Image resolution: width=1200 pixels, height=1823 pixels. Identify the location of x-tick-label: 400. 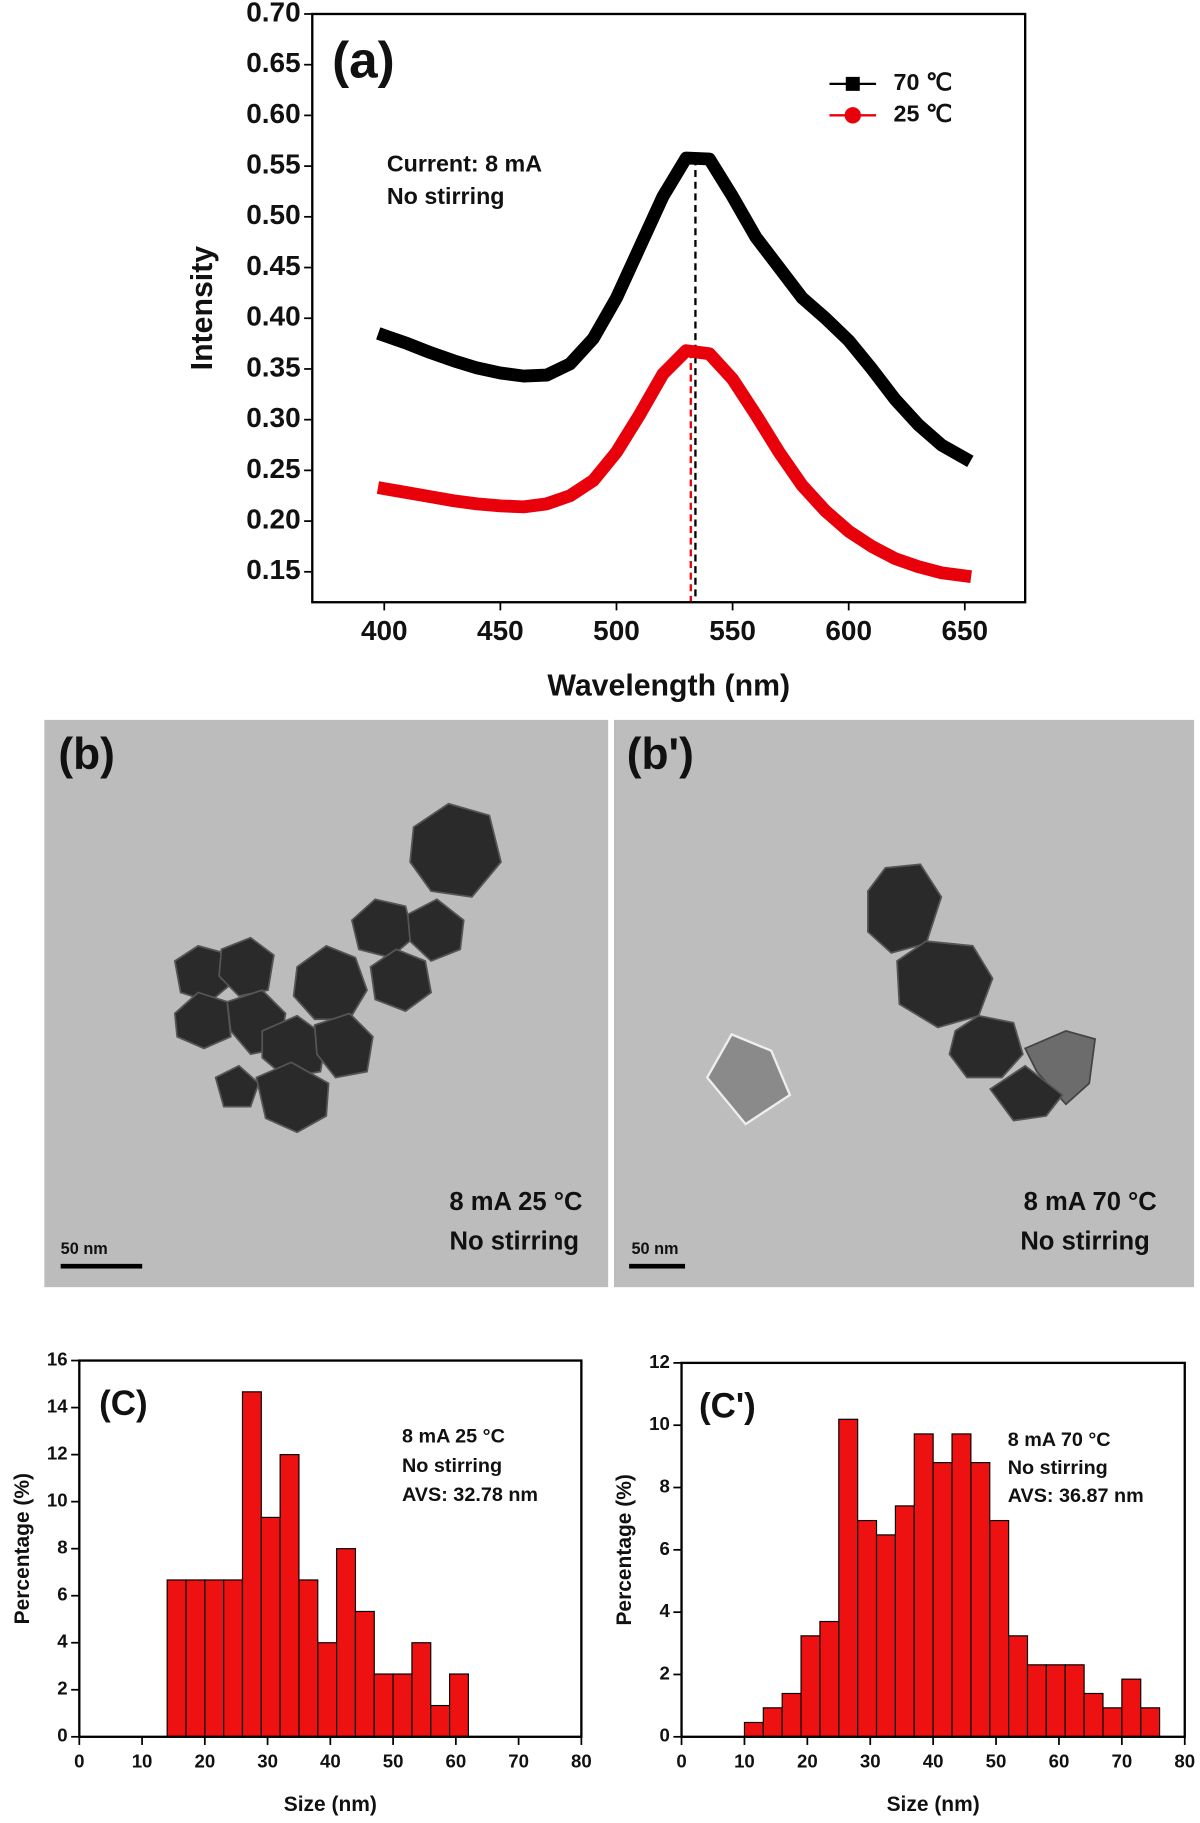
(384, 630).